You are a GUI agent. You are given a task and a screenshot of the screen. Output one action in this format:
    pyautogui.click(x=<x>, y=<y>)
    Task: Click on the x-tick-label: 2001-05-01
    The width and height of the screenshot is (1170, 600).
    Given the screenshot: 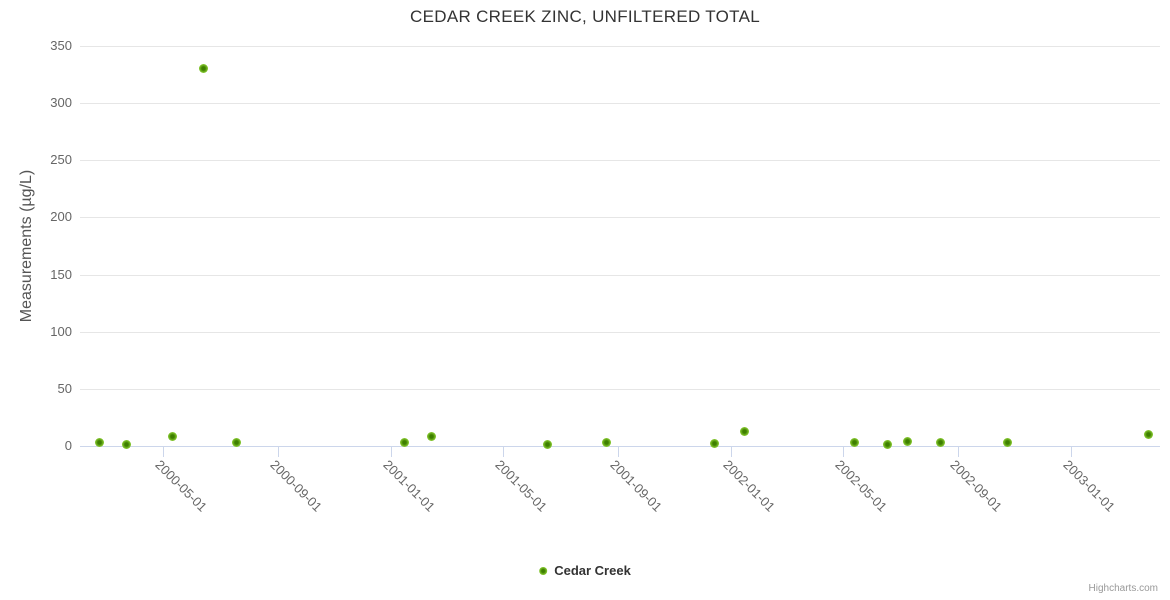 What is the action you would take?
    pyautogui.click(x=521, y=486)
    